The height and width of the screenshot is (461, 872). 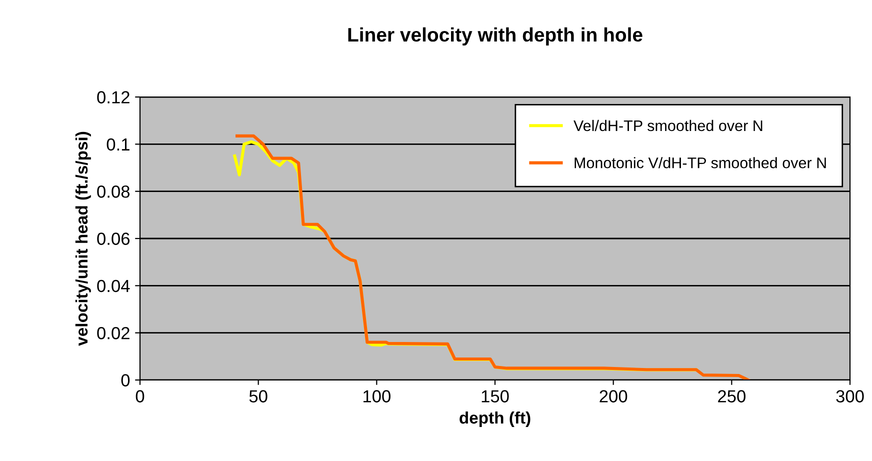 What do you see at coordinates (125, 380) in the screenshot?
I see `y-tick-label: 0` at bounding box center [125, 380].